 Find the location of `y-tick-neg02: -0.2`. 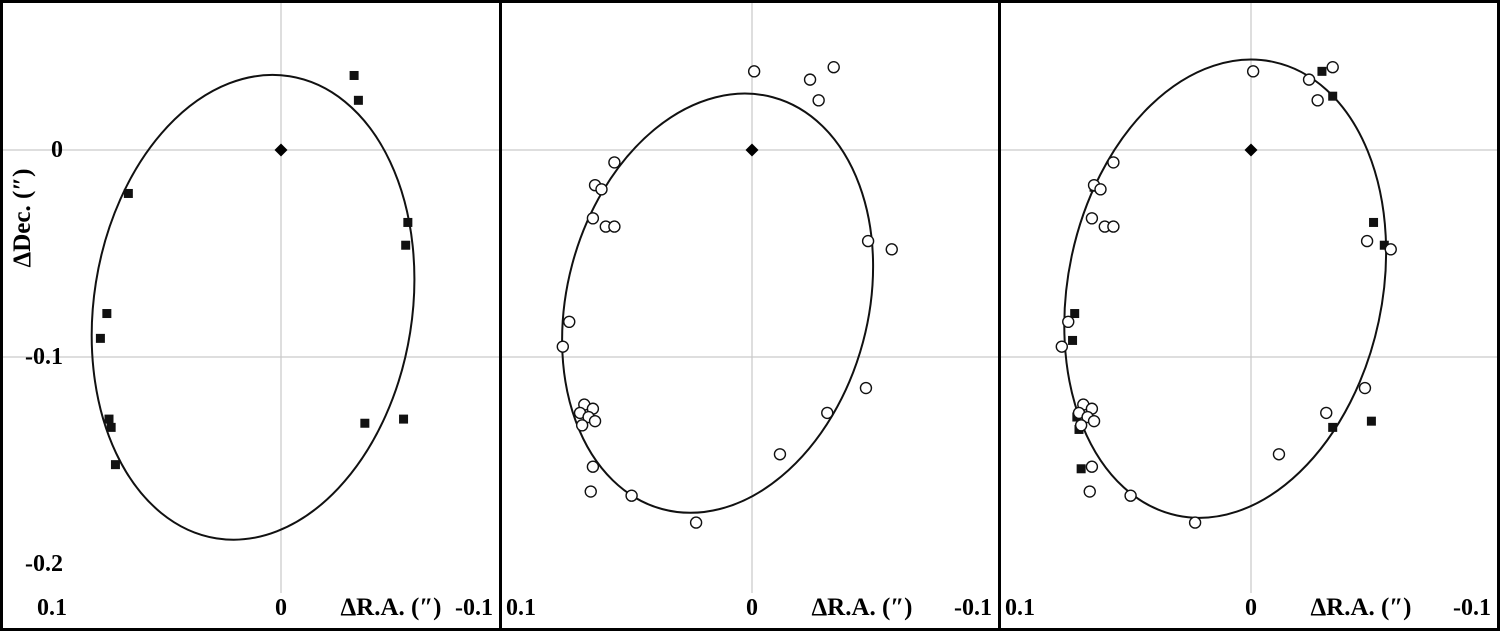

y-tick-neg02: -0.2 is located at coordinates (44, 564).